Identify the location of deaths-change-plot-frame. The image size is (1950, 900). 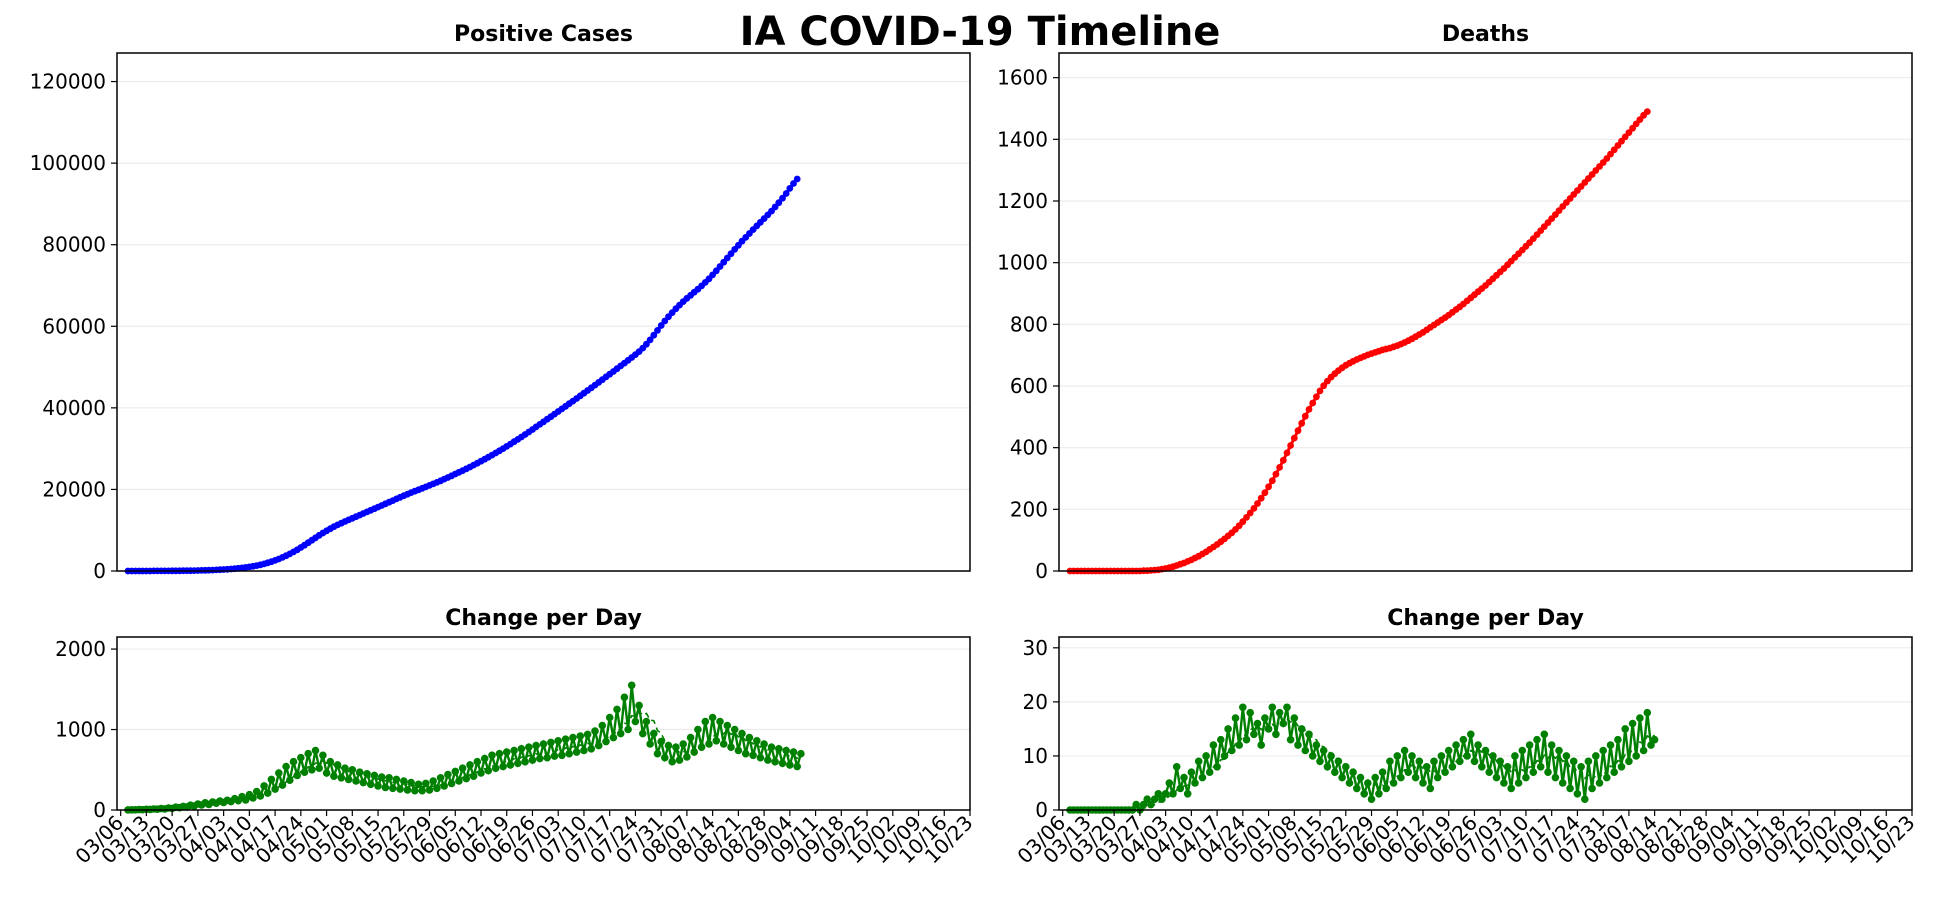
(1485, 723).